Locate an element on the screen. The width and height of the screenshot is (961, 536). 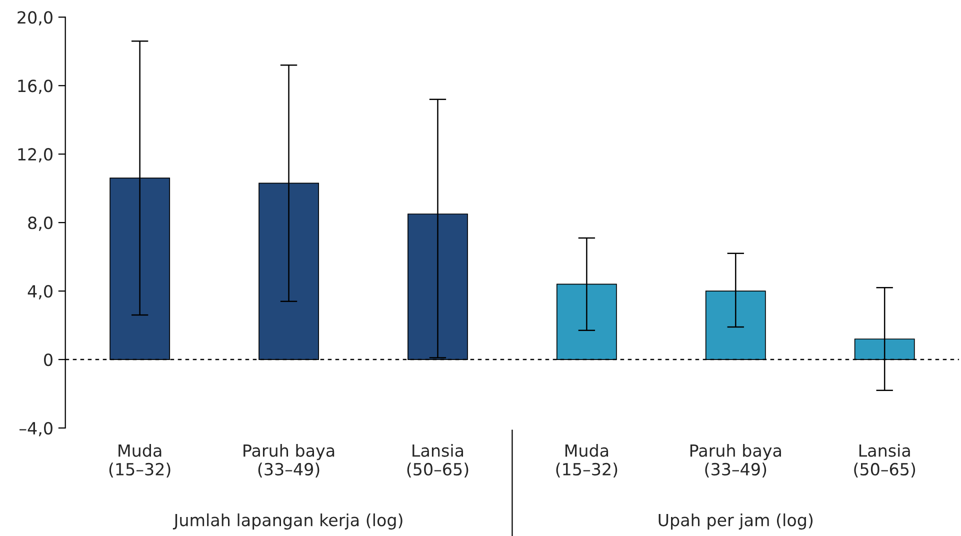
y-tick-label: 12,0 is located at coordinates (35, 155).